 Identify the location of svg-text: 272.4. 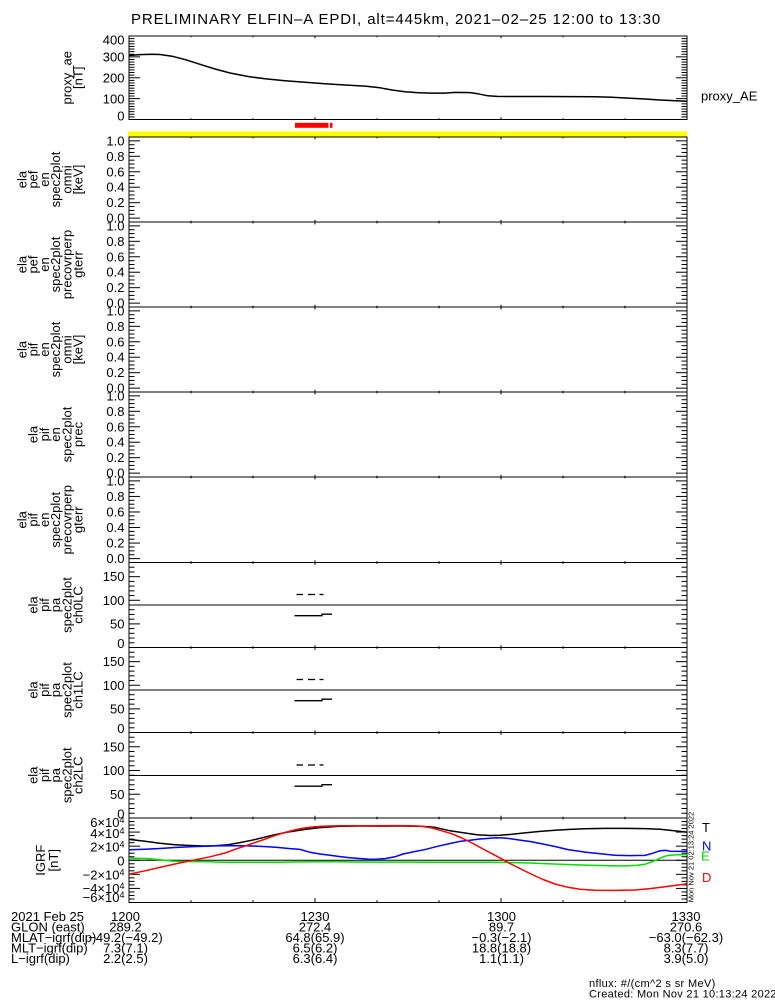
(315, 927).